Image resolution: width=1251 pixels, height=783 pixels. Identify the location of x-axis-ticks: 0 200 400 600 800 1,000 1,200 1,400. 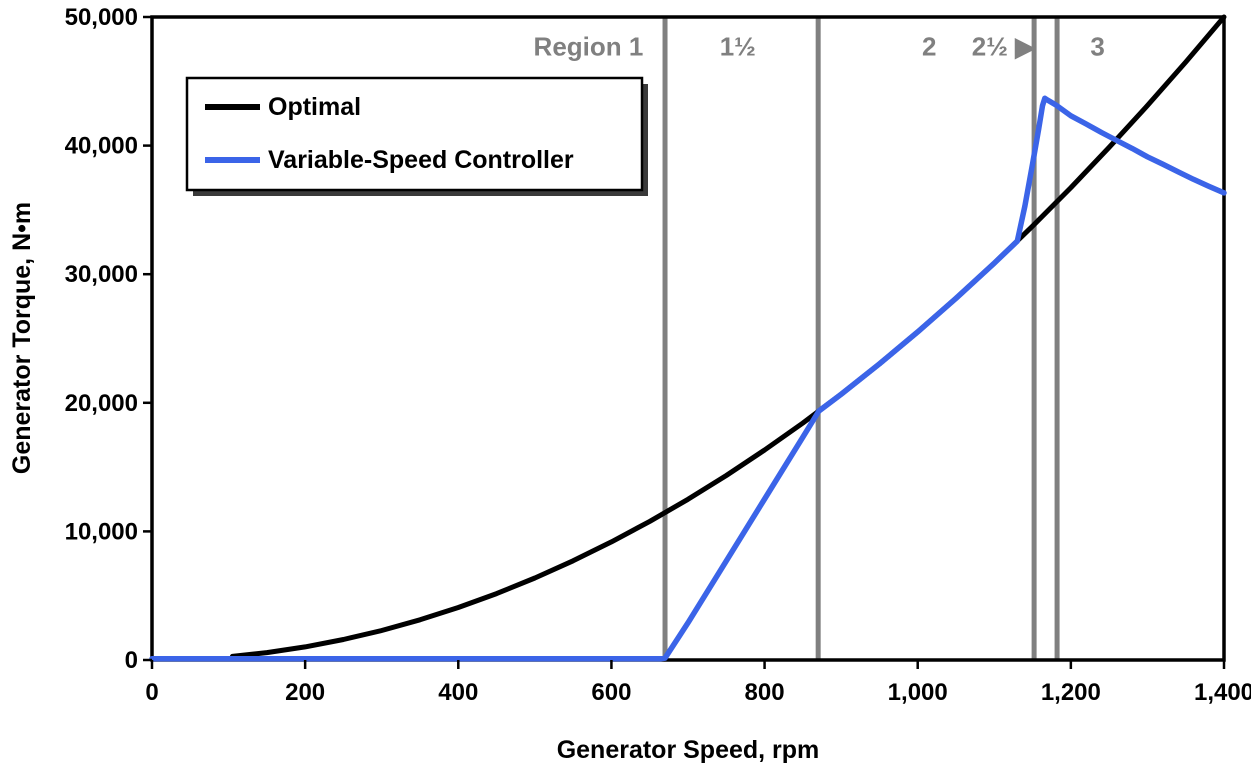
(698, 683).